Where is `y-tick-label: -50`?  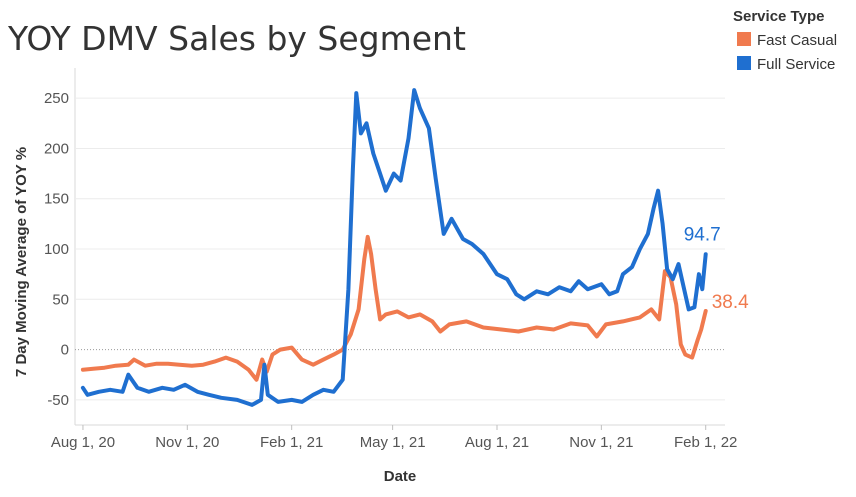 y-tick-label: -50 is located at coordinates (58, 400).